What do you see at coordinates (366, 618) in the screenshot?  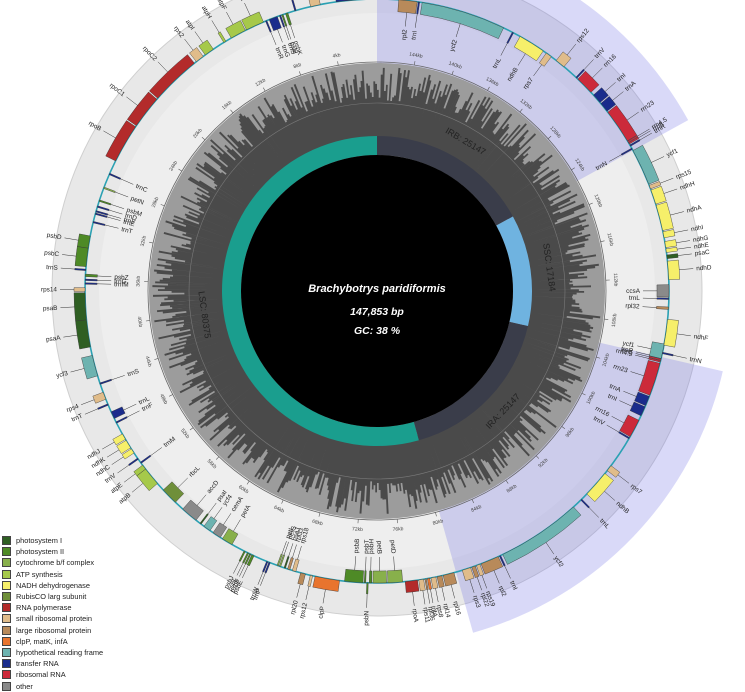 I see `gene-label: psbN` at bounding box center [366, 618].